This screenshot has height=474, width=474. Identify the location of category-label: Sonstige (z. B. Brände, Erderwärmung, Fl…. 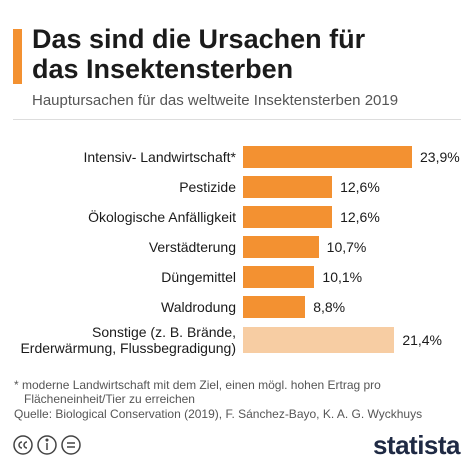
(128, 340).